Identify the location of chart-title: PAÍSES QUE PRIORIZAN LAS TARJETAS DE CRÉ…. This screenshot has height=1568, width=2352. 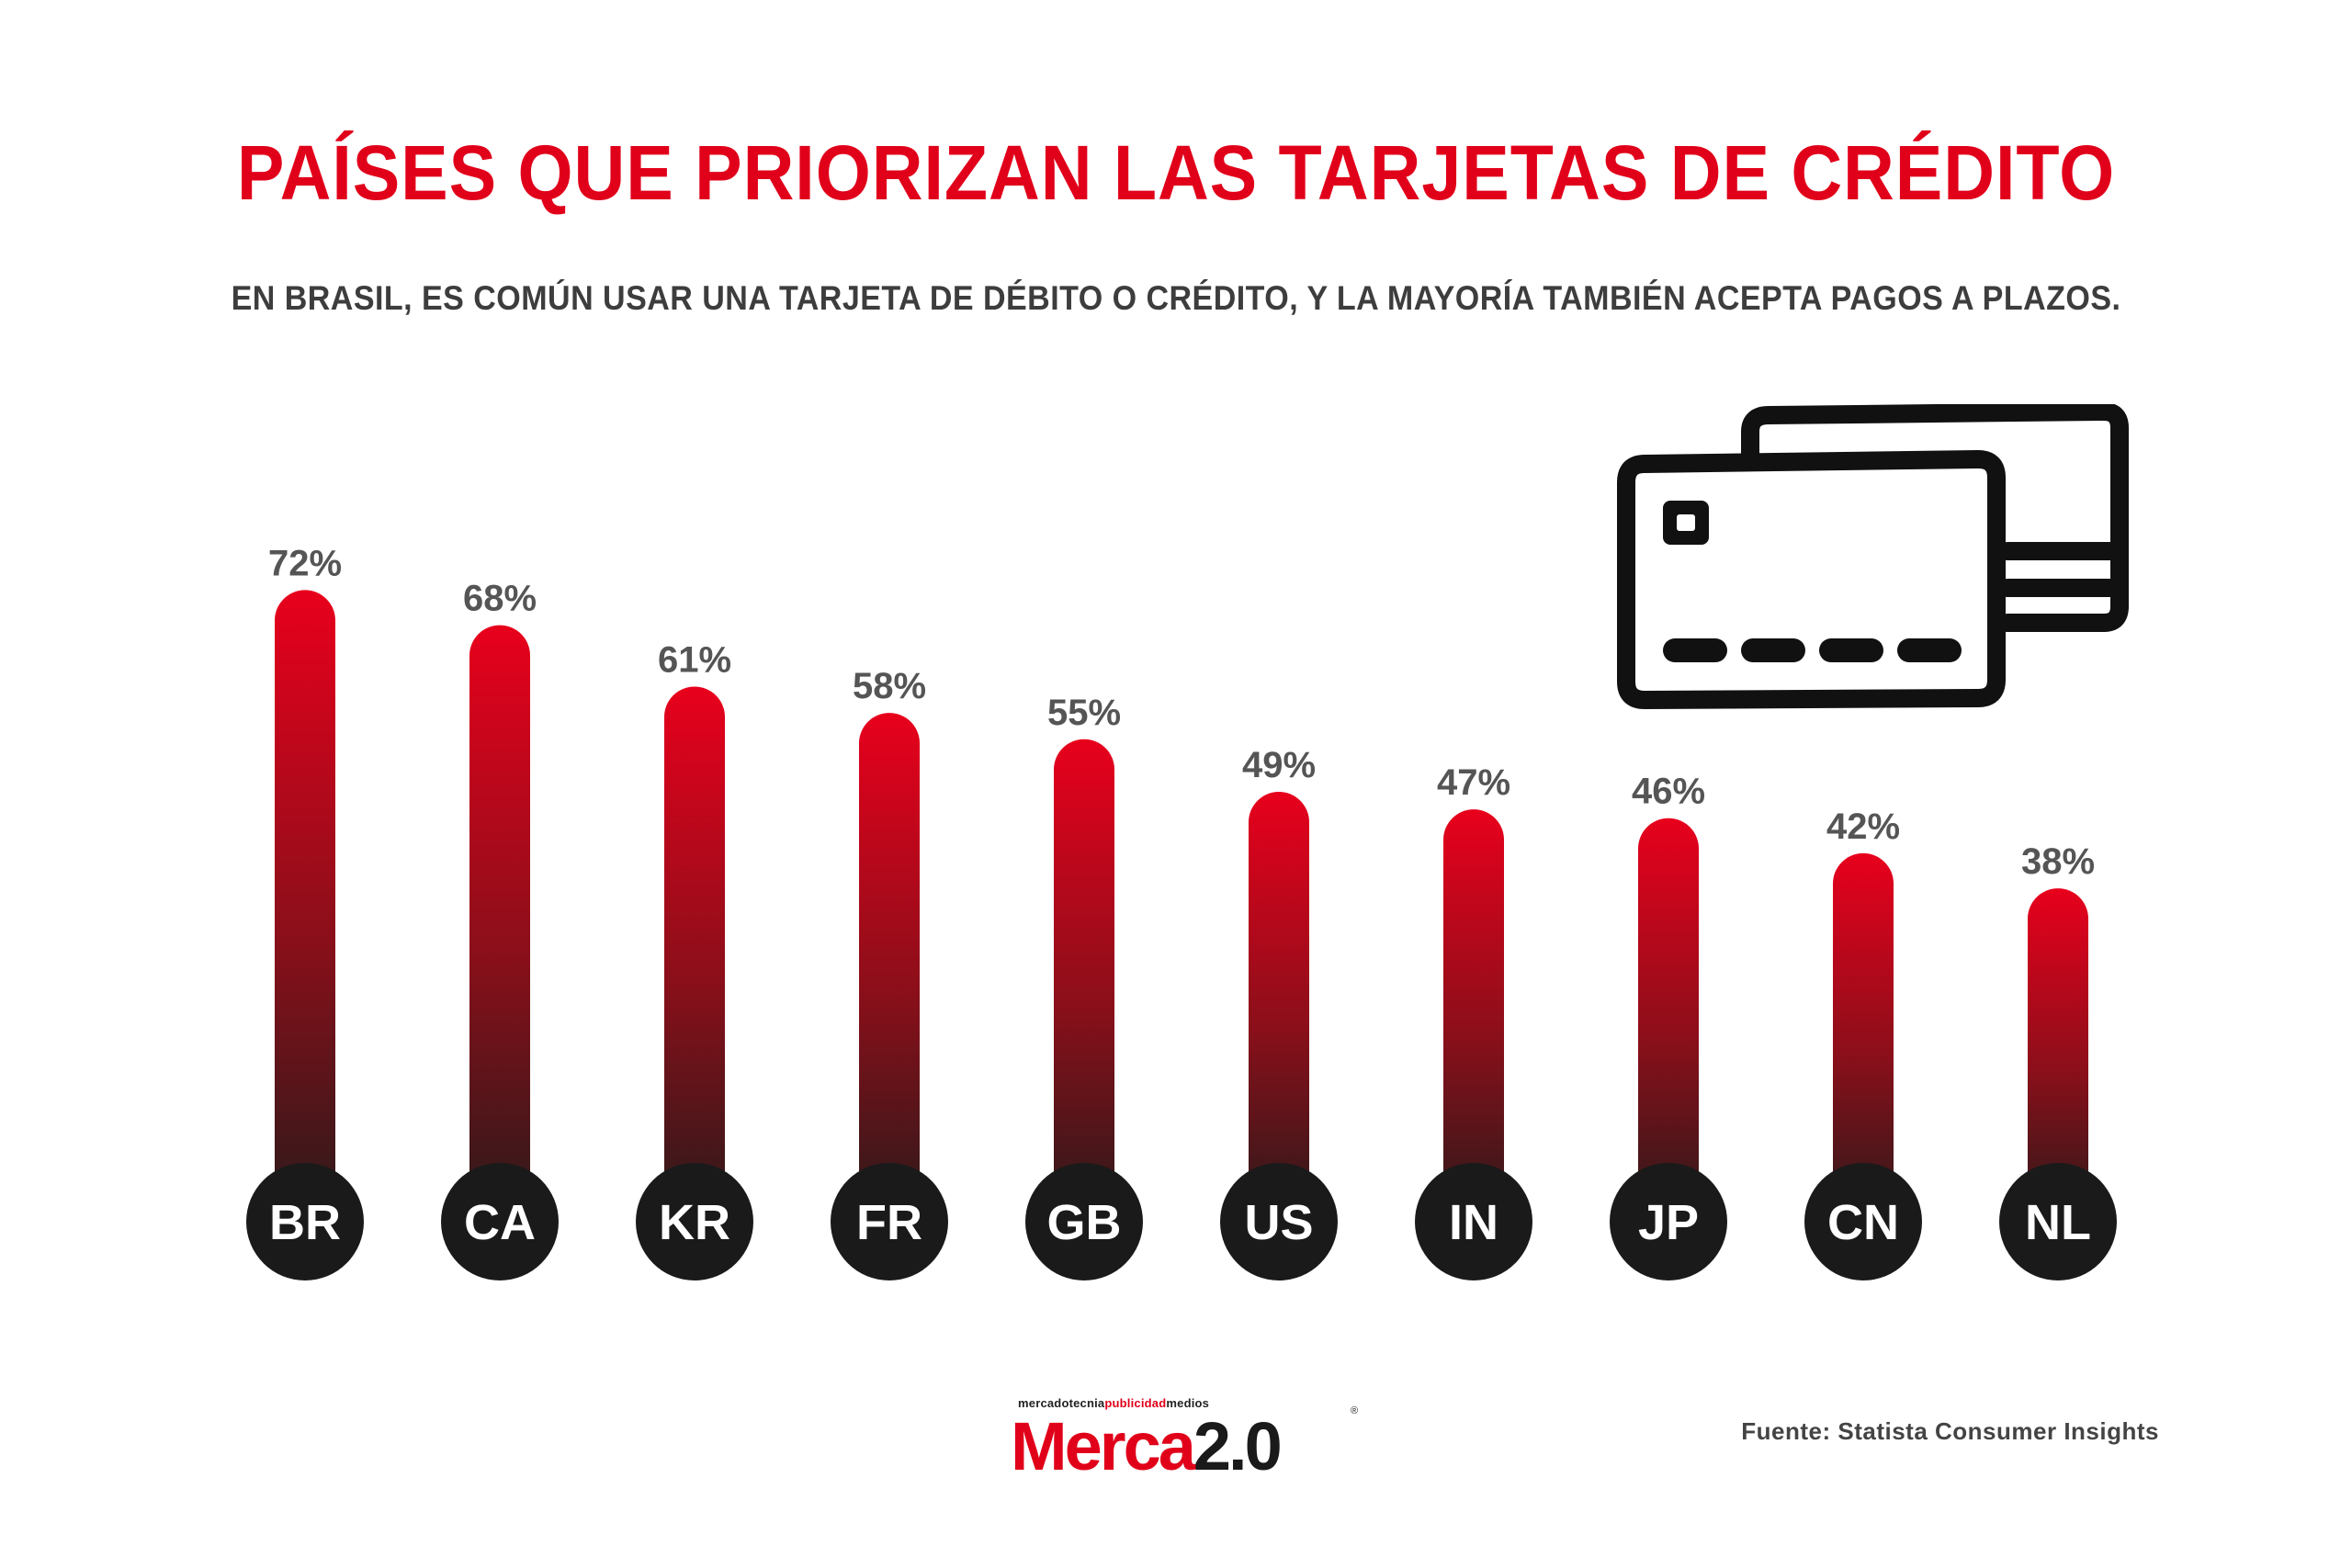
(1176, 173).